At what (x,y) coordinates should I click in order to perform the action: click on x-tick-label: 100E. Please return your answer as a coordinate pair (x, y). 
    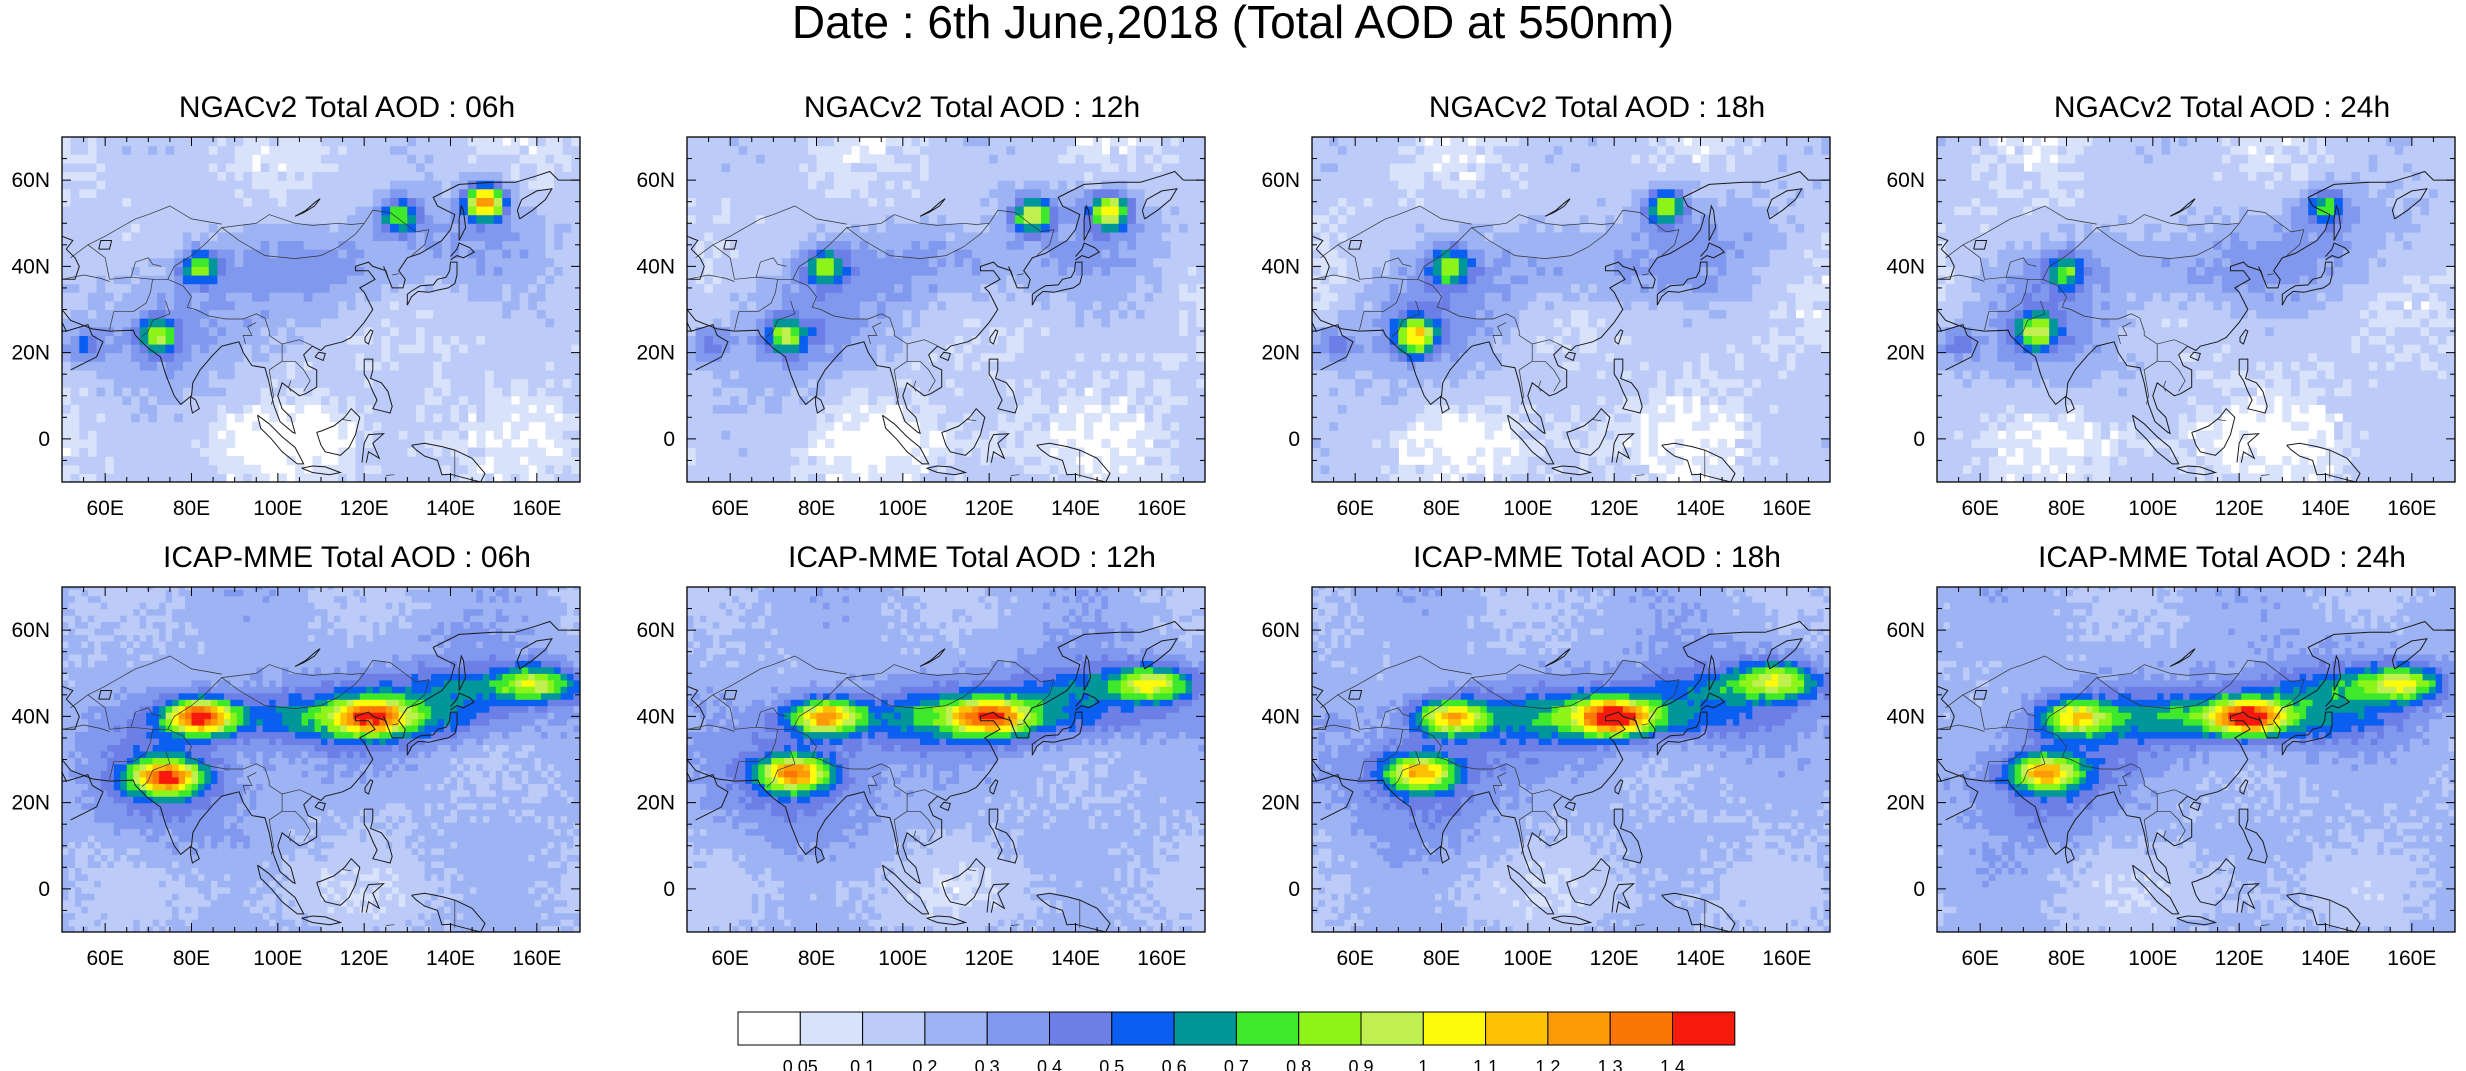
    Looking at the image, I should click on (902, 958).